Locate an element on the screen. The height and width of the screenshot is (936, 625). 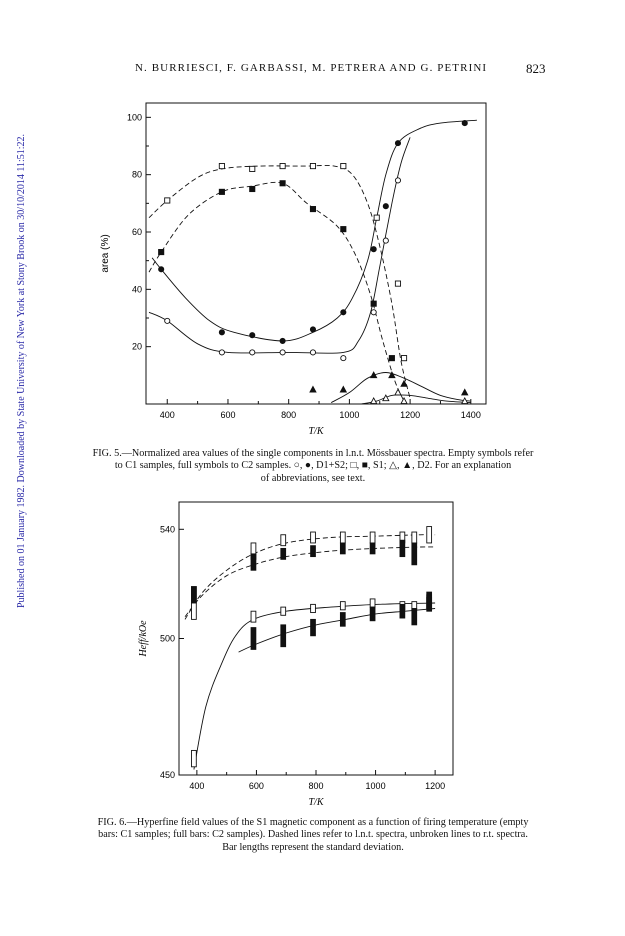
y-tick-label: 20 is located at coordinates (137, 347).